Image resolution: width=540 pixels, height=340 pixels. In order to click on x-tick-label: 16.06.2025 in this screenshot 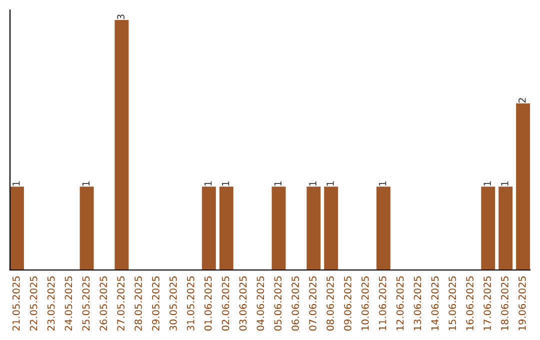, I will do `click(470, 303)`.